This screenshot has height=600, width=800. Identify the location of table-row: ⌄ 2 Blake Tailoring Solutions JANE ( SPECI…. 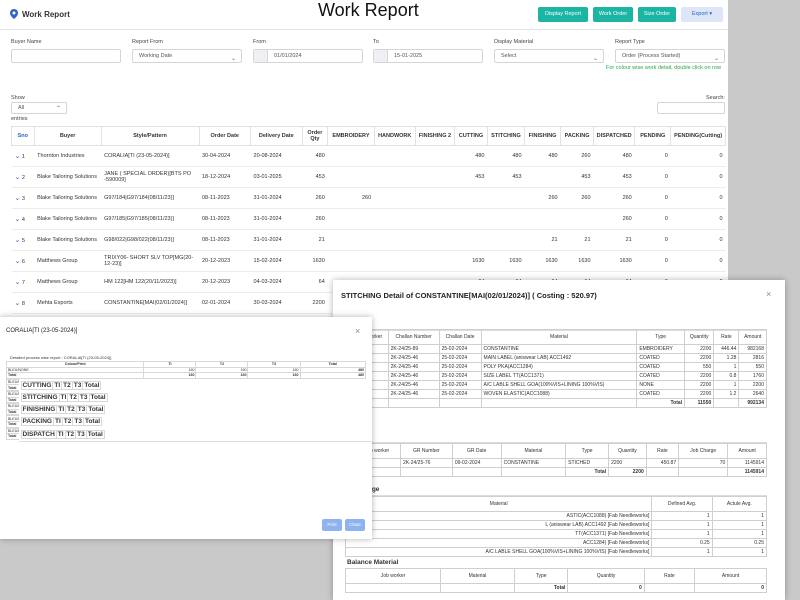
(368, 177).